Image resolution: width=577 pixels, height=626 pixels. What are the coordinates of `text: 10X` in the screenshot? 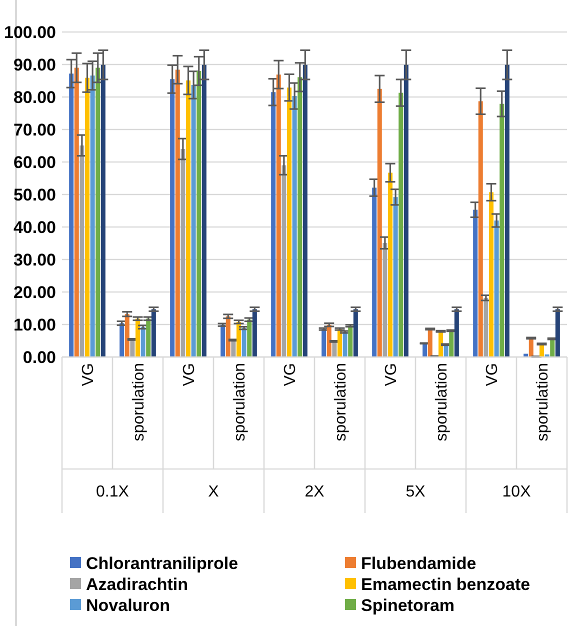 It's located at (517, 492).